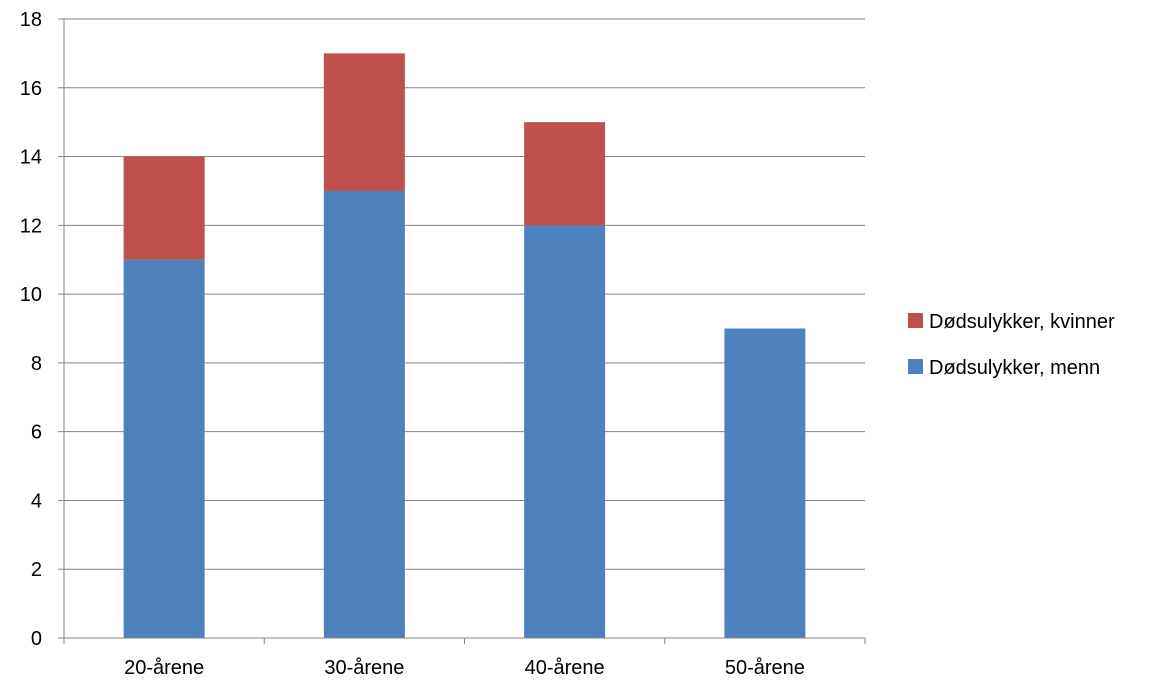 This screenshot has width=1161, height=684. What do you see at coordinates (36, 570) in the screenshot?
I see `y-tick-label: 2` at bounding box center [36, 570].